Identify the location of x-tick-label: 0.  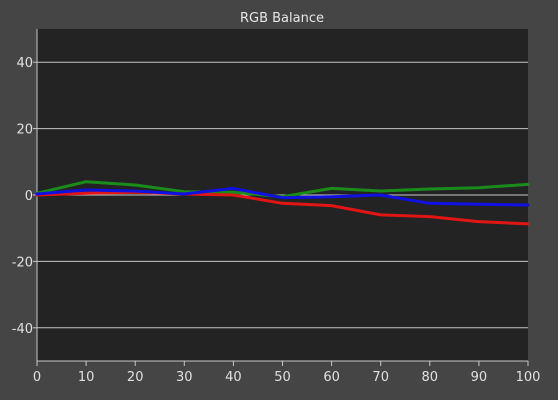
(37, 377).